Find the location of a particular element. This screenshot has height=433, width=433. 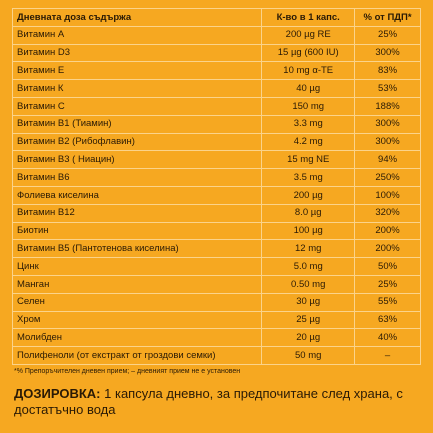

table-cell: Селен is located at coordinates (137, 302).